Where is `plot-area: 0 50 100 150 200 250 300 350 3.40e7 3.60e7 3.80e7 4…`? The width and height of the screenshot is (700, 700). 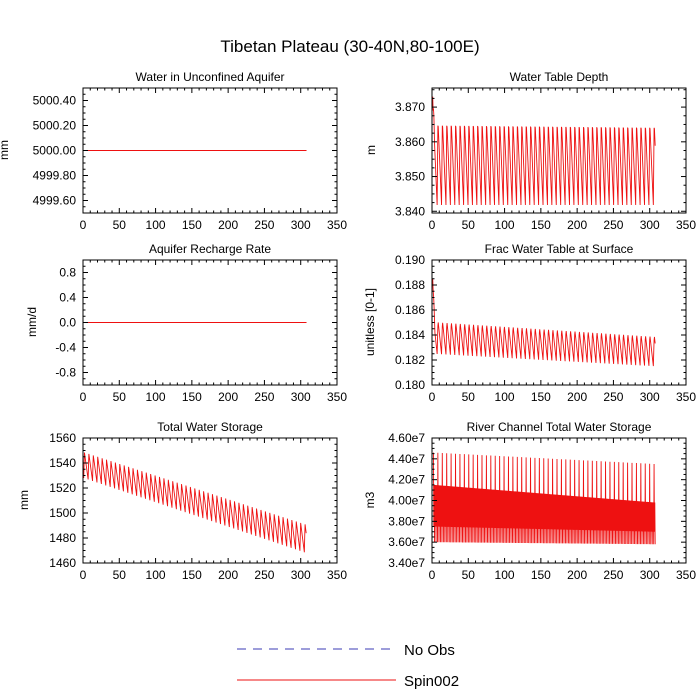
plot-area: 0 50 100 150 200 250 300 350 3.40e7 3.60e7 3.80e7 4… is located at coordinates (542, 506).